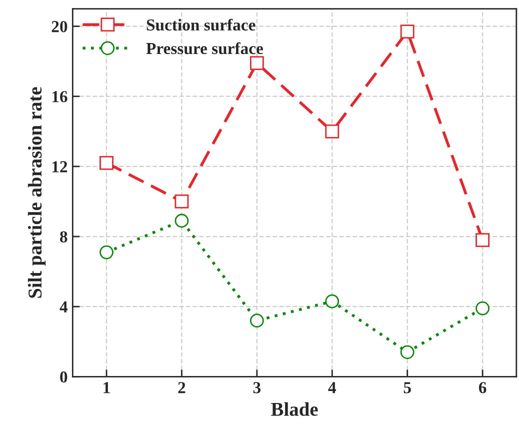 This screenshot has height=438, width=519. What do you see at coordinates (204, 48) in the screenshot?
I see `legend-label: Pressure surface` at bounding box center [204, 48].